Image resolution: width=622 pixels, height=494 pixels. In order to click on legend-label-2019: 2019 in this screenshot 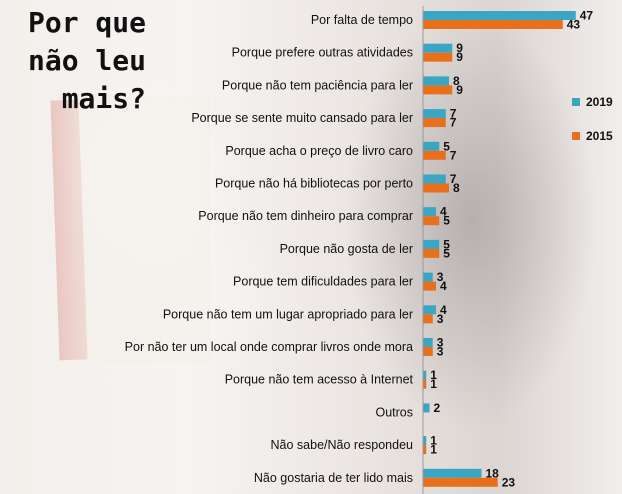, I will do `click(599, 102)`.